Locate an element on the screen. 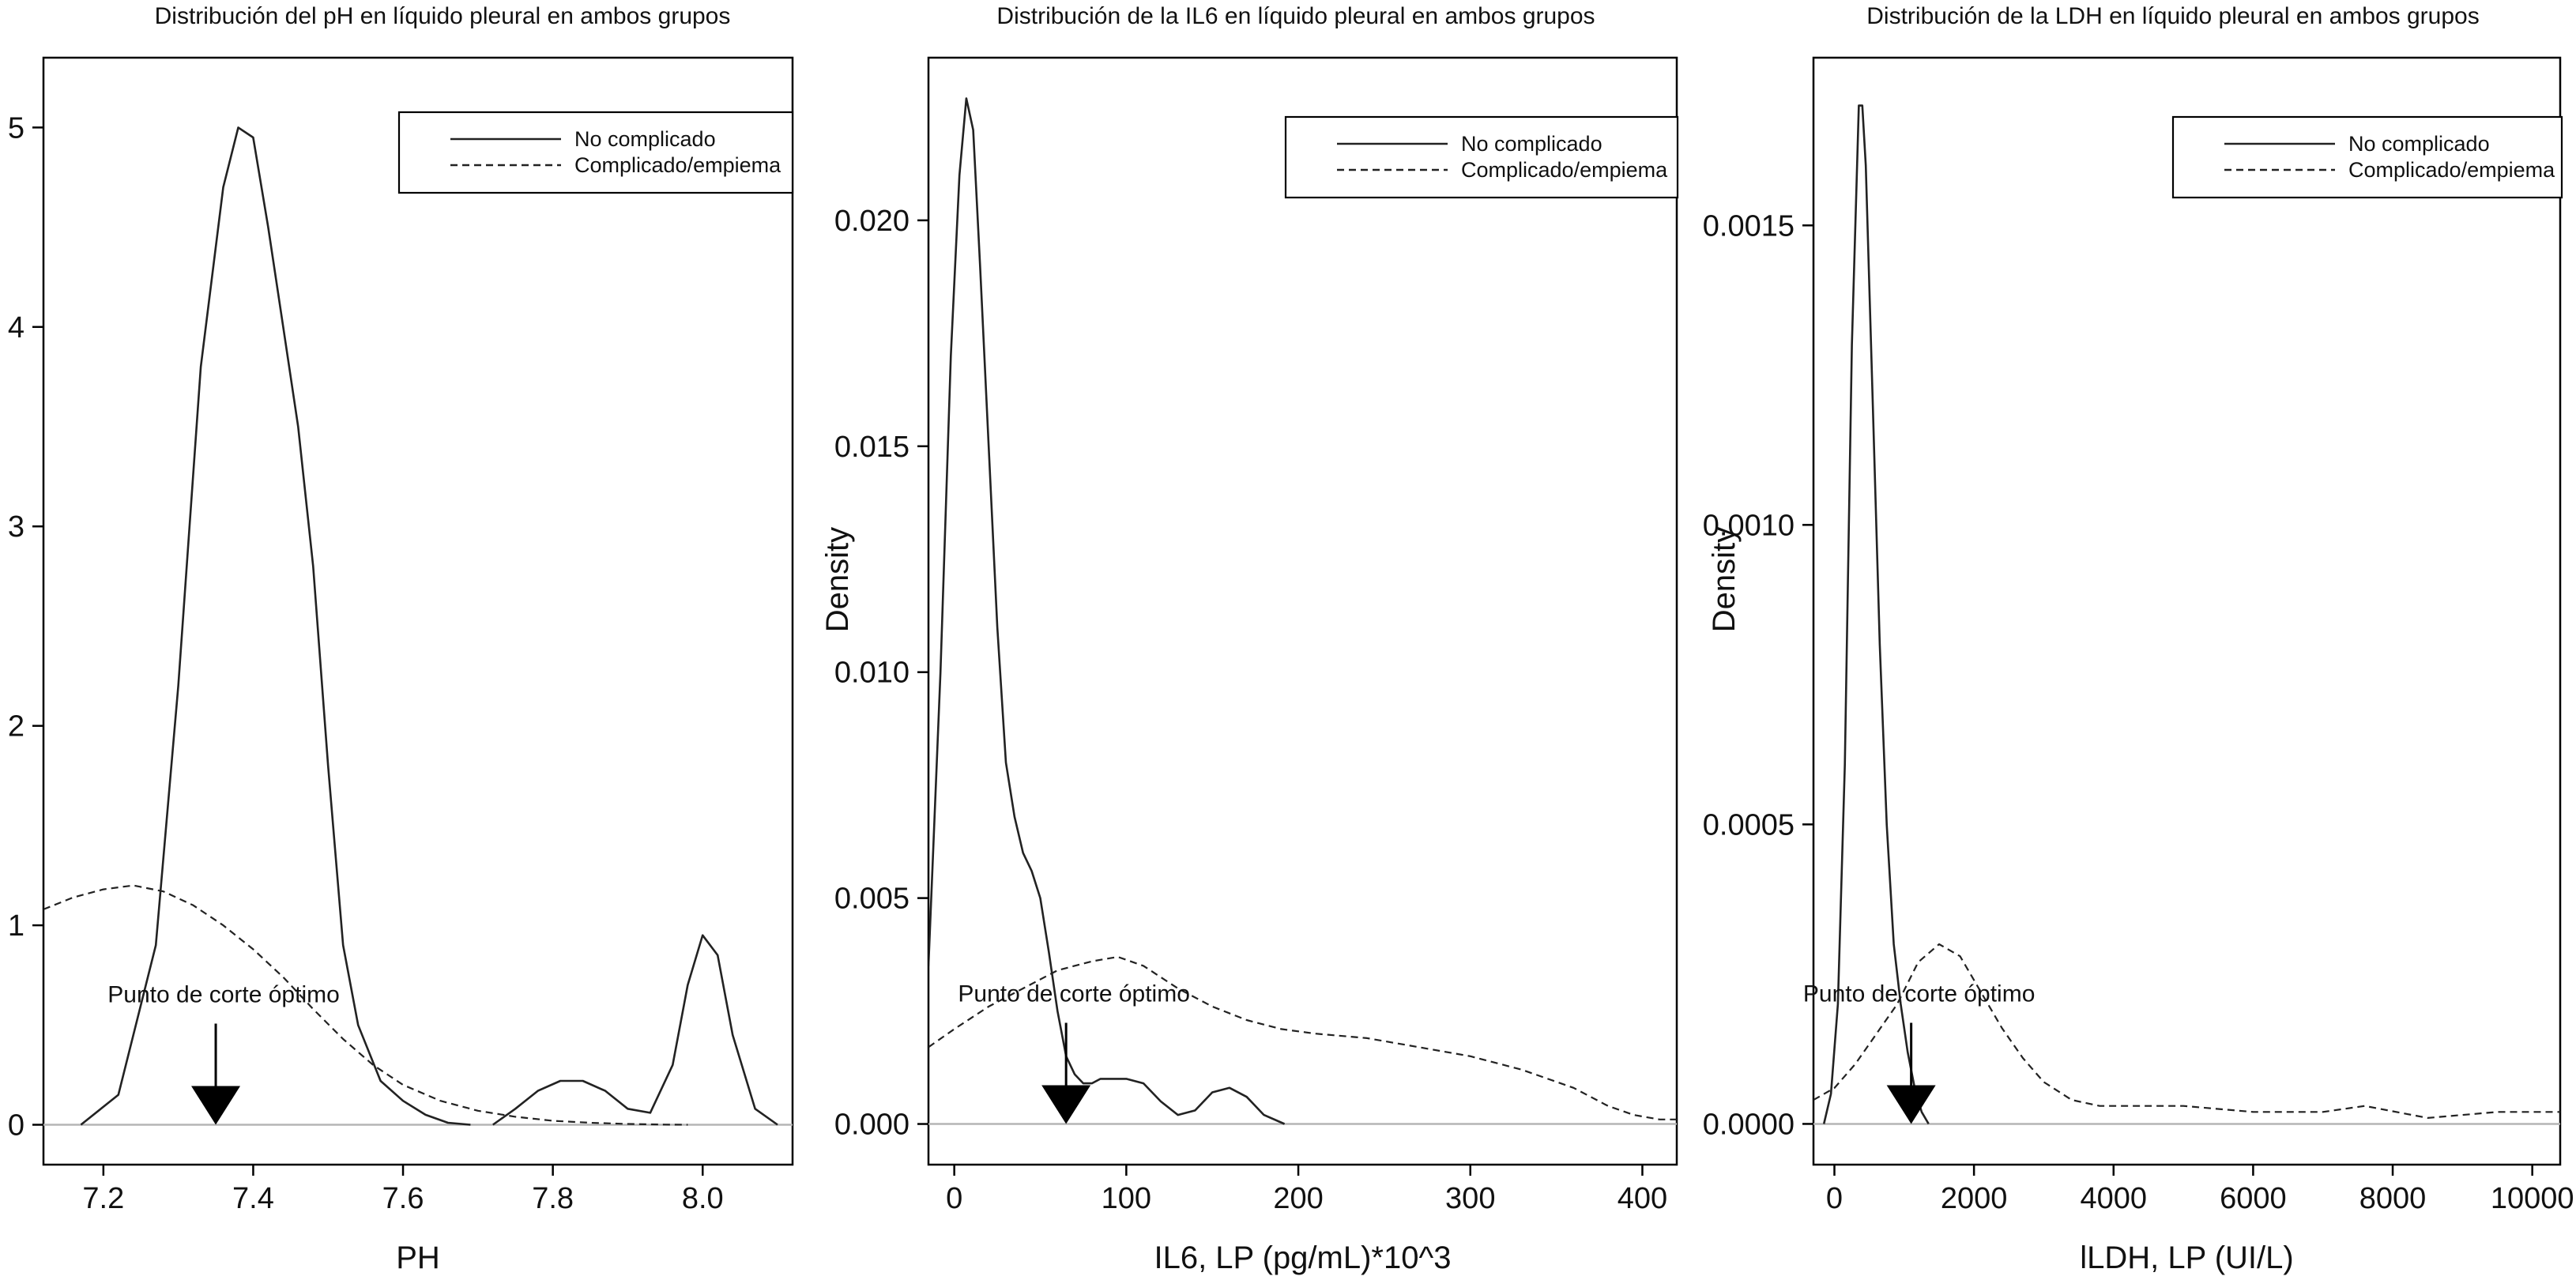  y-tick-label: 5 is located at coordinates (16, 128).